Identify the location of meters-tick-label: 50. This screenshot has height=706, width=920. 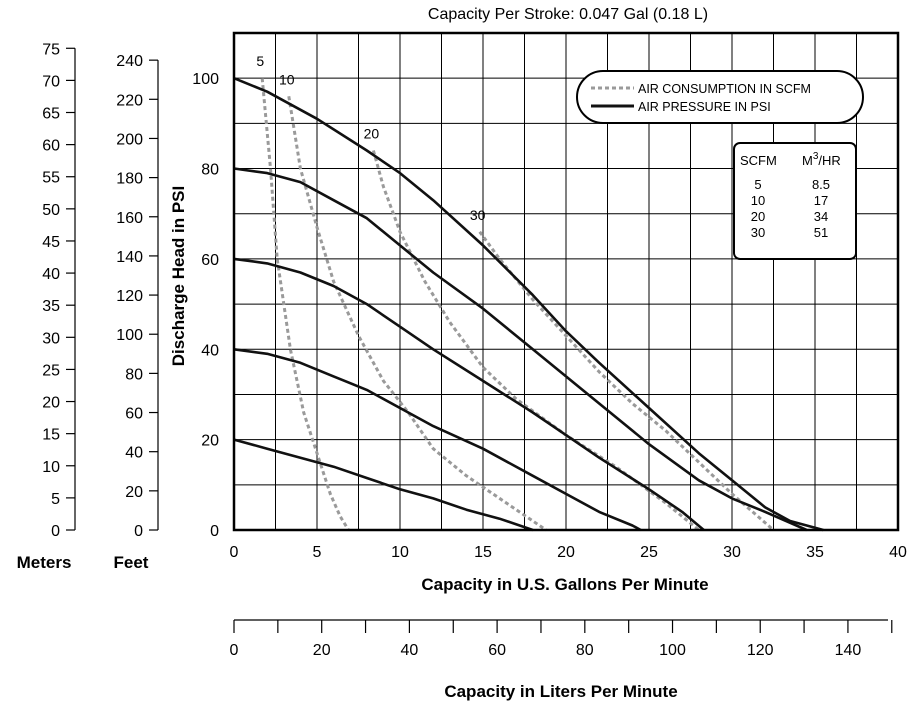
(51, 210).